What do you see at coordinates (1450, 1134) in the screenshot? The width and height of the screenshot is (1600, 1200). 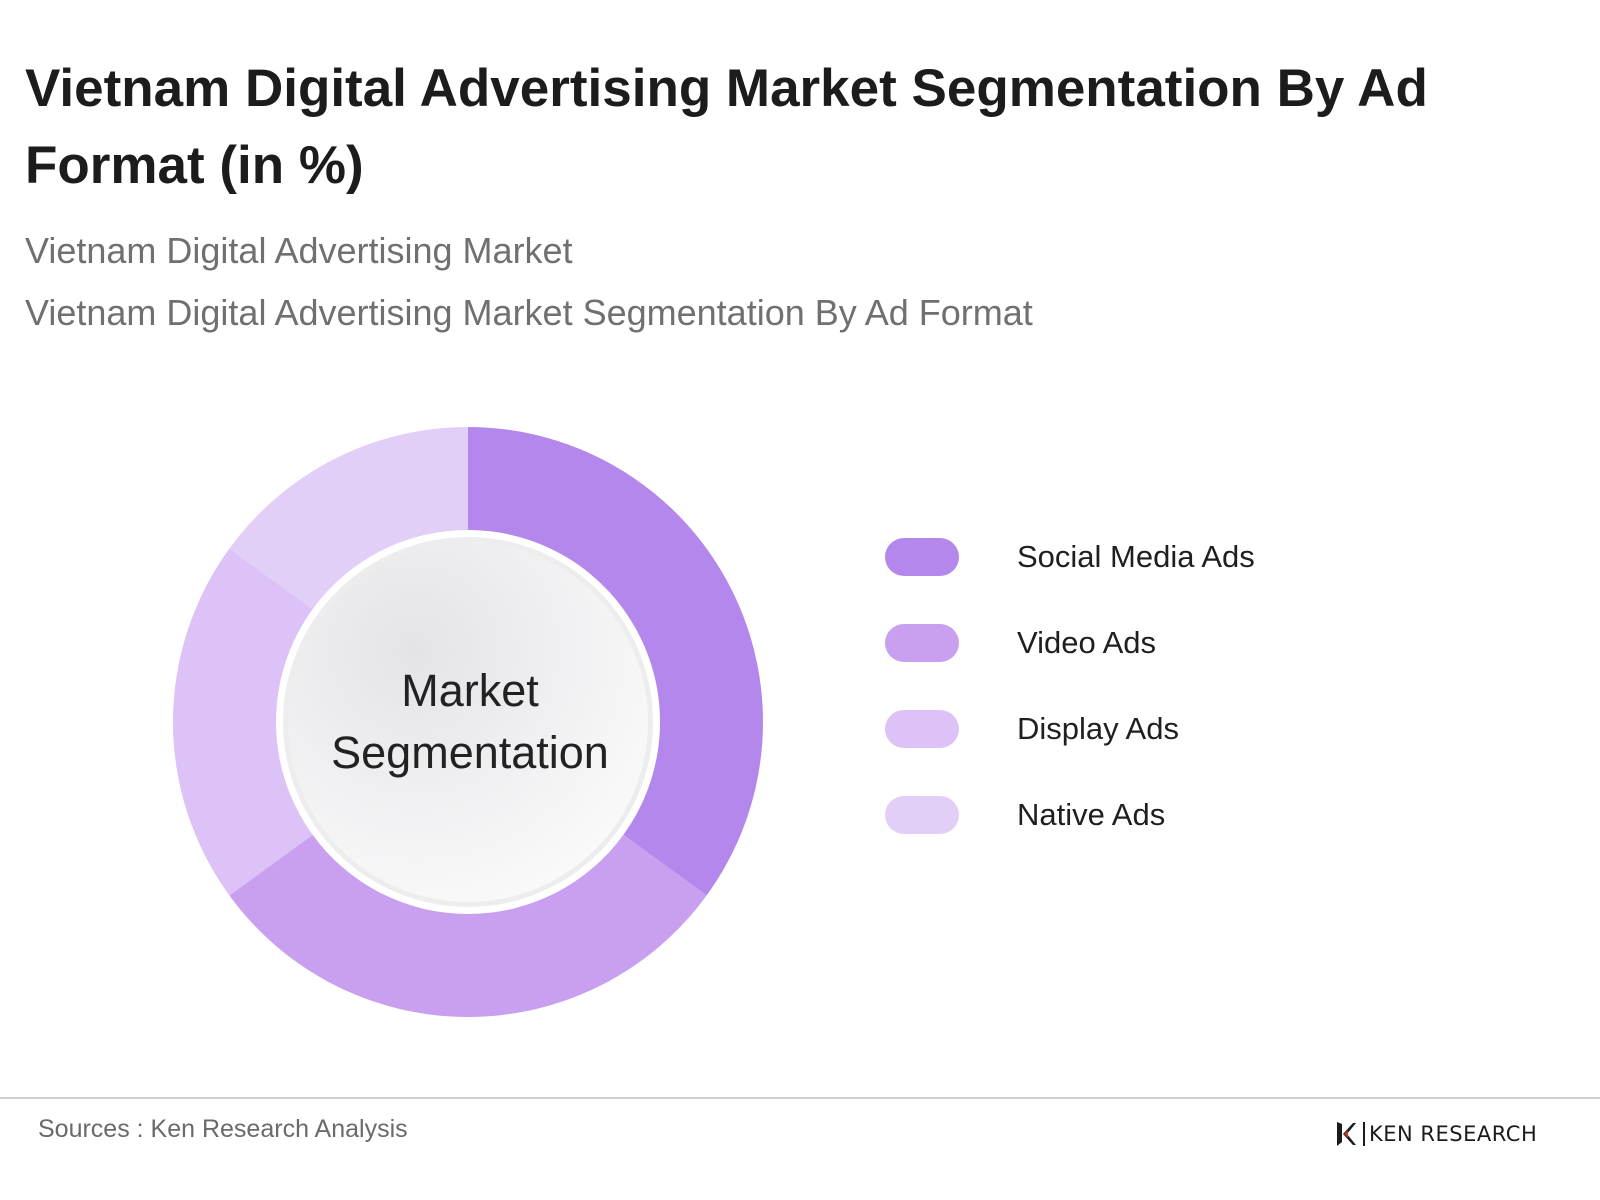 I see `logo-text: KEN RESEARCH` at bounding box center [1450, 1134].